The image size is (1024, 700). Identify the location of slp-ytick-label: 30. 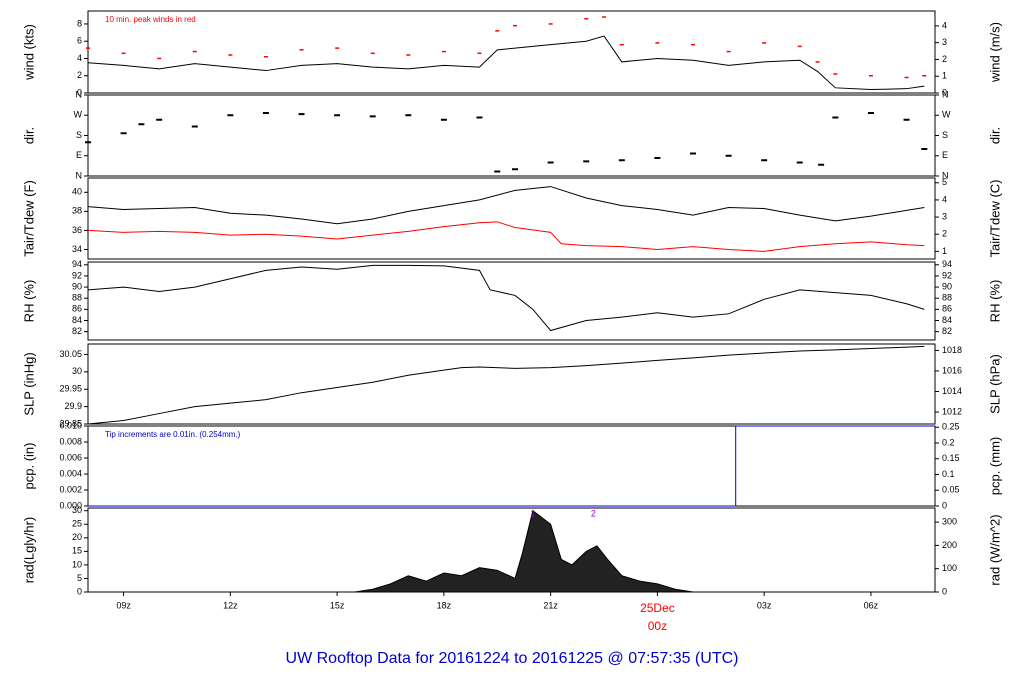
(77, 371).